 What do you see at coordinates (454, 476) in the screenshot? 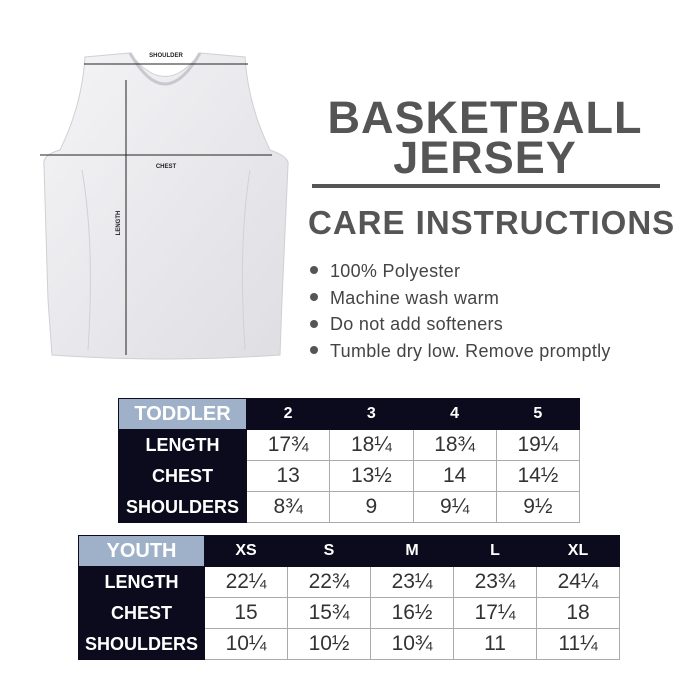
I see `cell: 14` at bounding box center [454, 476].